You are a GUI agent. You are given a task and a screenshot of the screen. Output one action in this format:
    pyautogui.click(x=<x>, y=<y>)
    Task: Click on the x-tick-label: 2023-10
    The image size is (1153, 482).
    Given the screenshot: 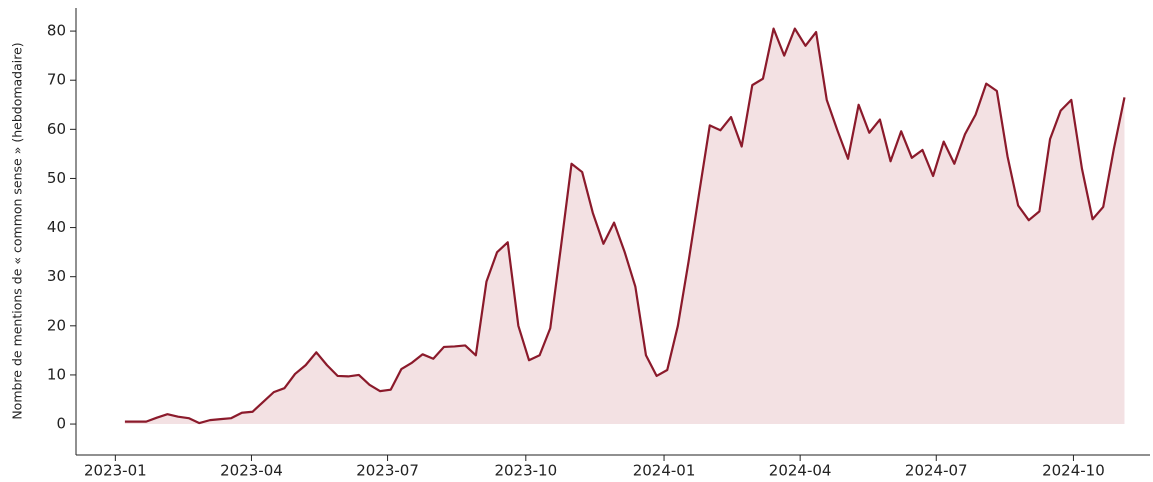 What is the action you would take?
    pyautogui.click(x=525, y=470)
    